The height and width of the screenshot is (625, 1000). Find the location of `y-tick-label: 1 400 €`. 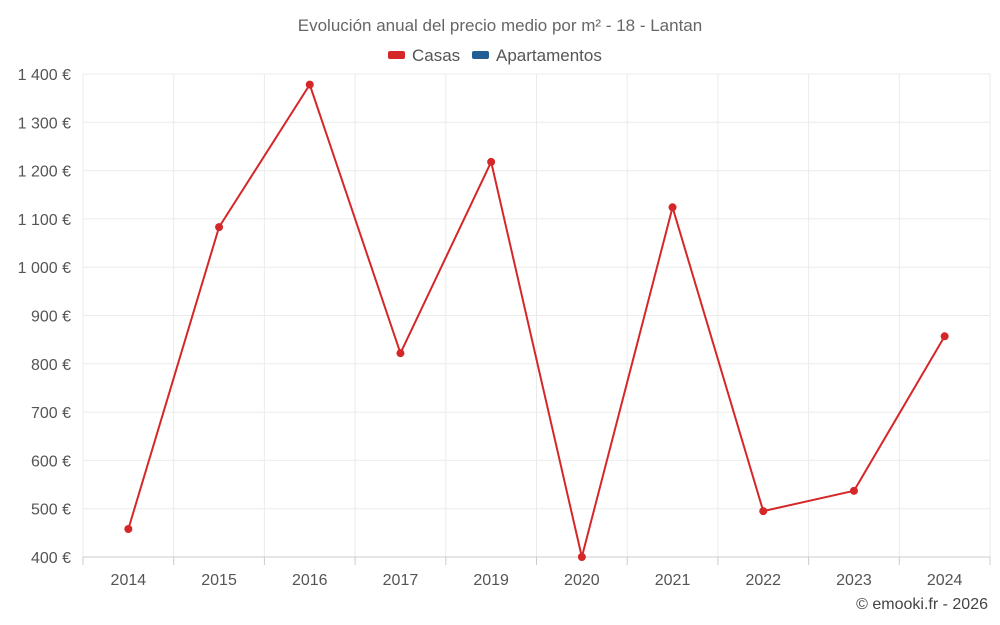

y-tick-label: 1 400 € is located at coordinates (44, 75).